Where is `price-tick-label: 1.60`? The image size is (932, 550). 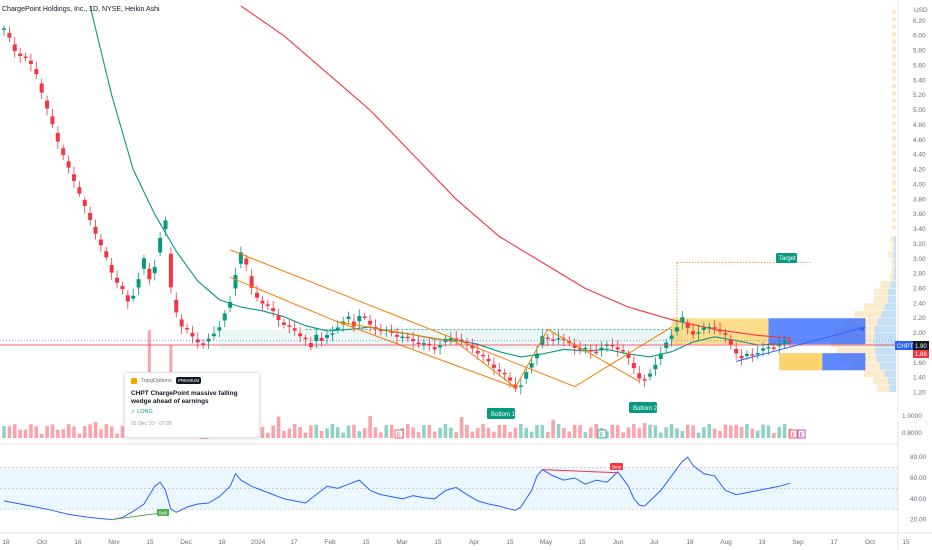
price-tick-label: 1.60 is located at coordinates (919, 363).